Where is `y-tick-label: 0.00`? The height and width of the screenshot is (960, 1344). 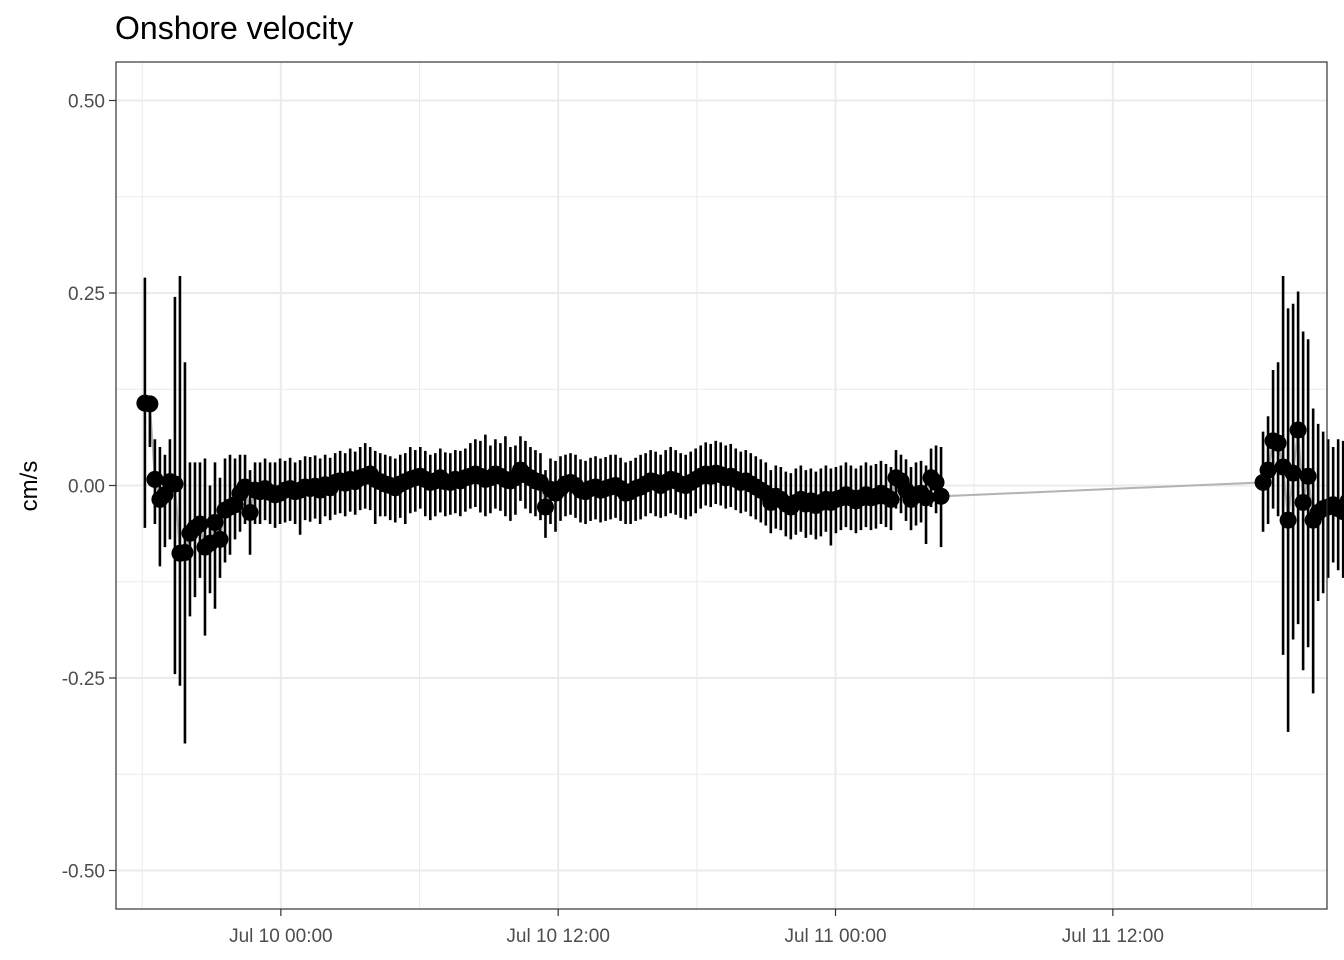
y-tick-label: 0.00 is located at coordinates (86, 487).